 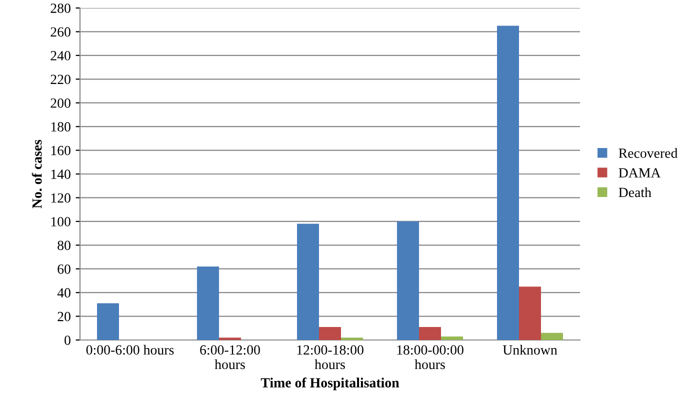 What do you see at coordinates (60, 79) in the screenshot?
I see `y-tick-label: 220` at bounding box center [60, 79].